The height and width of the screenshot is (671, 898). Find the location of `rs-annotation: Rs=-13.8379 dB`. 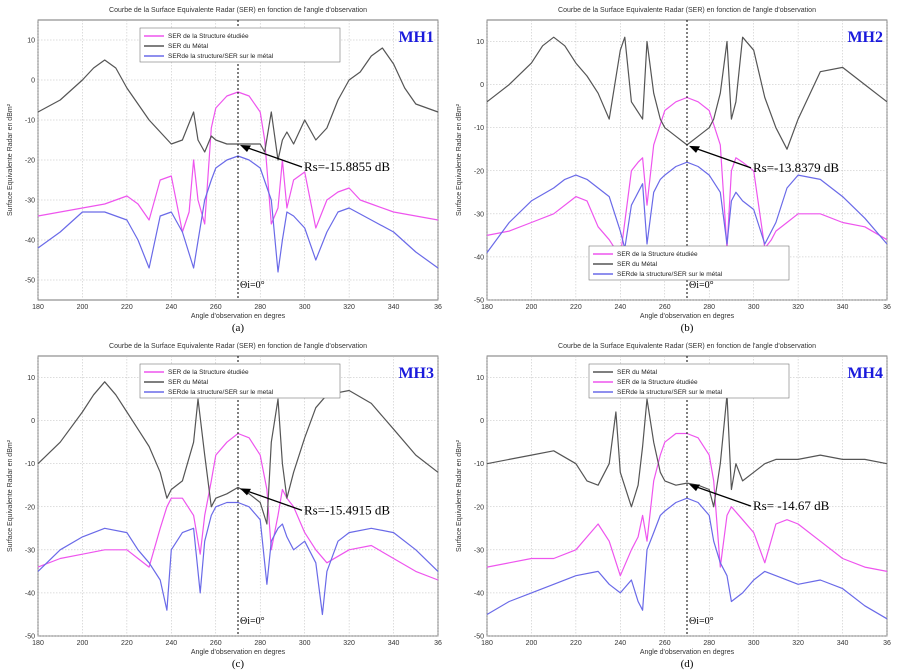

rs-annotation: Rs=-13.8379 dB is located at coordinates (796, 167).